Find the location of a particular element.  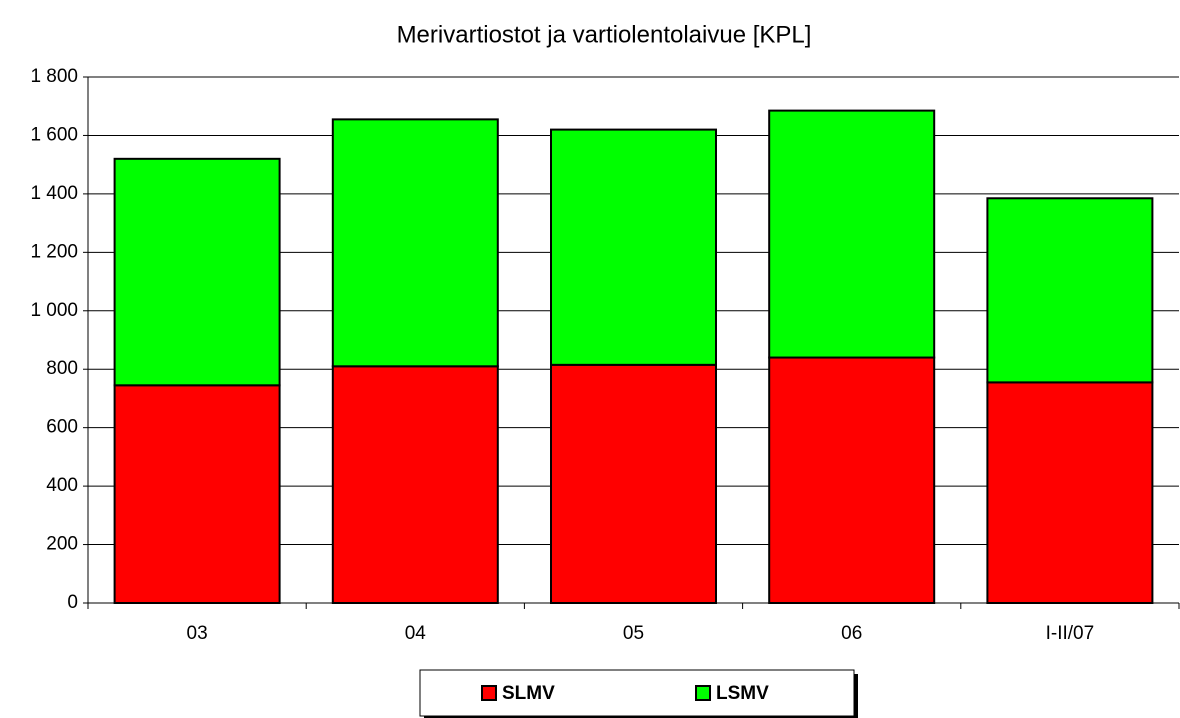

y-tick-label: 1 600 is located at coordinates (54, 134).